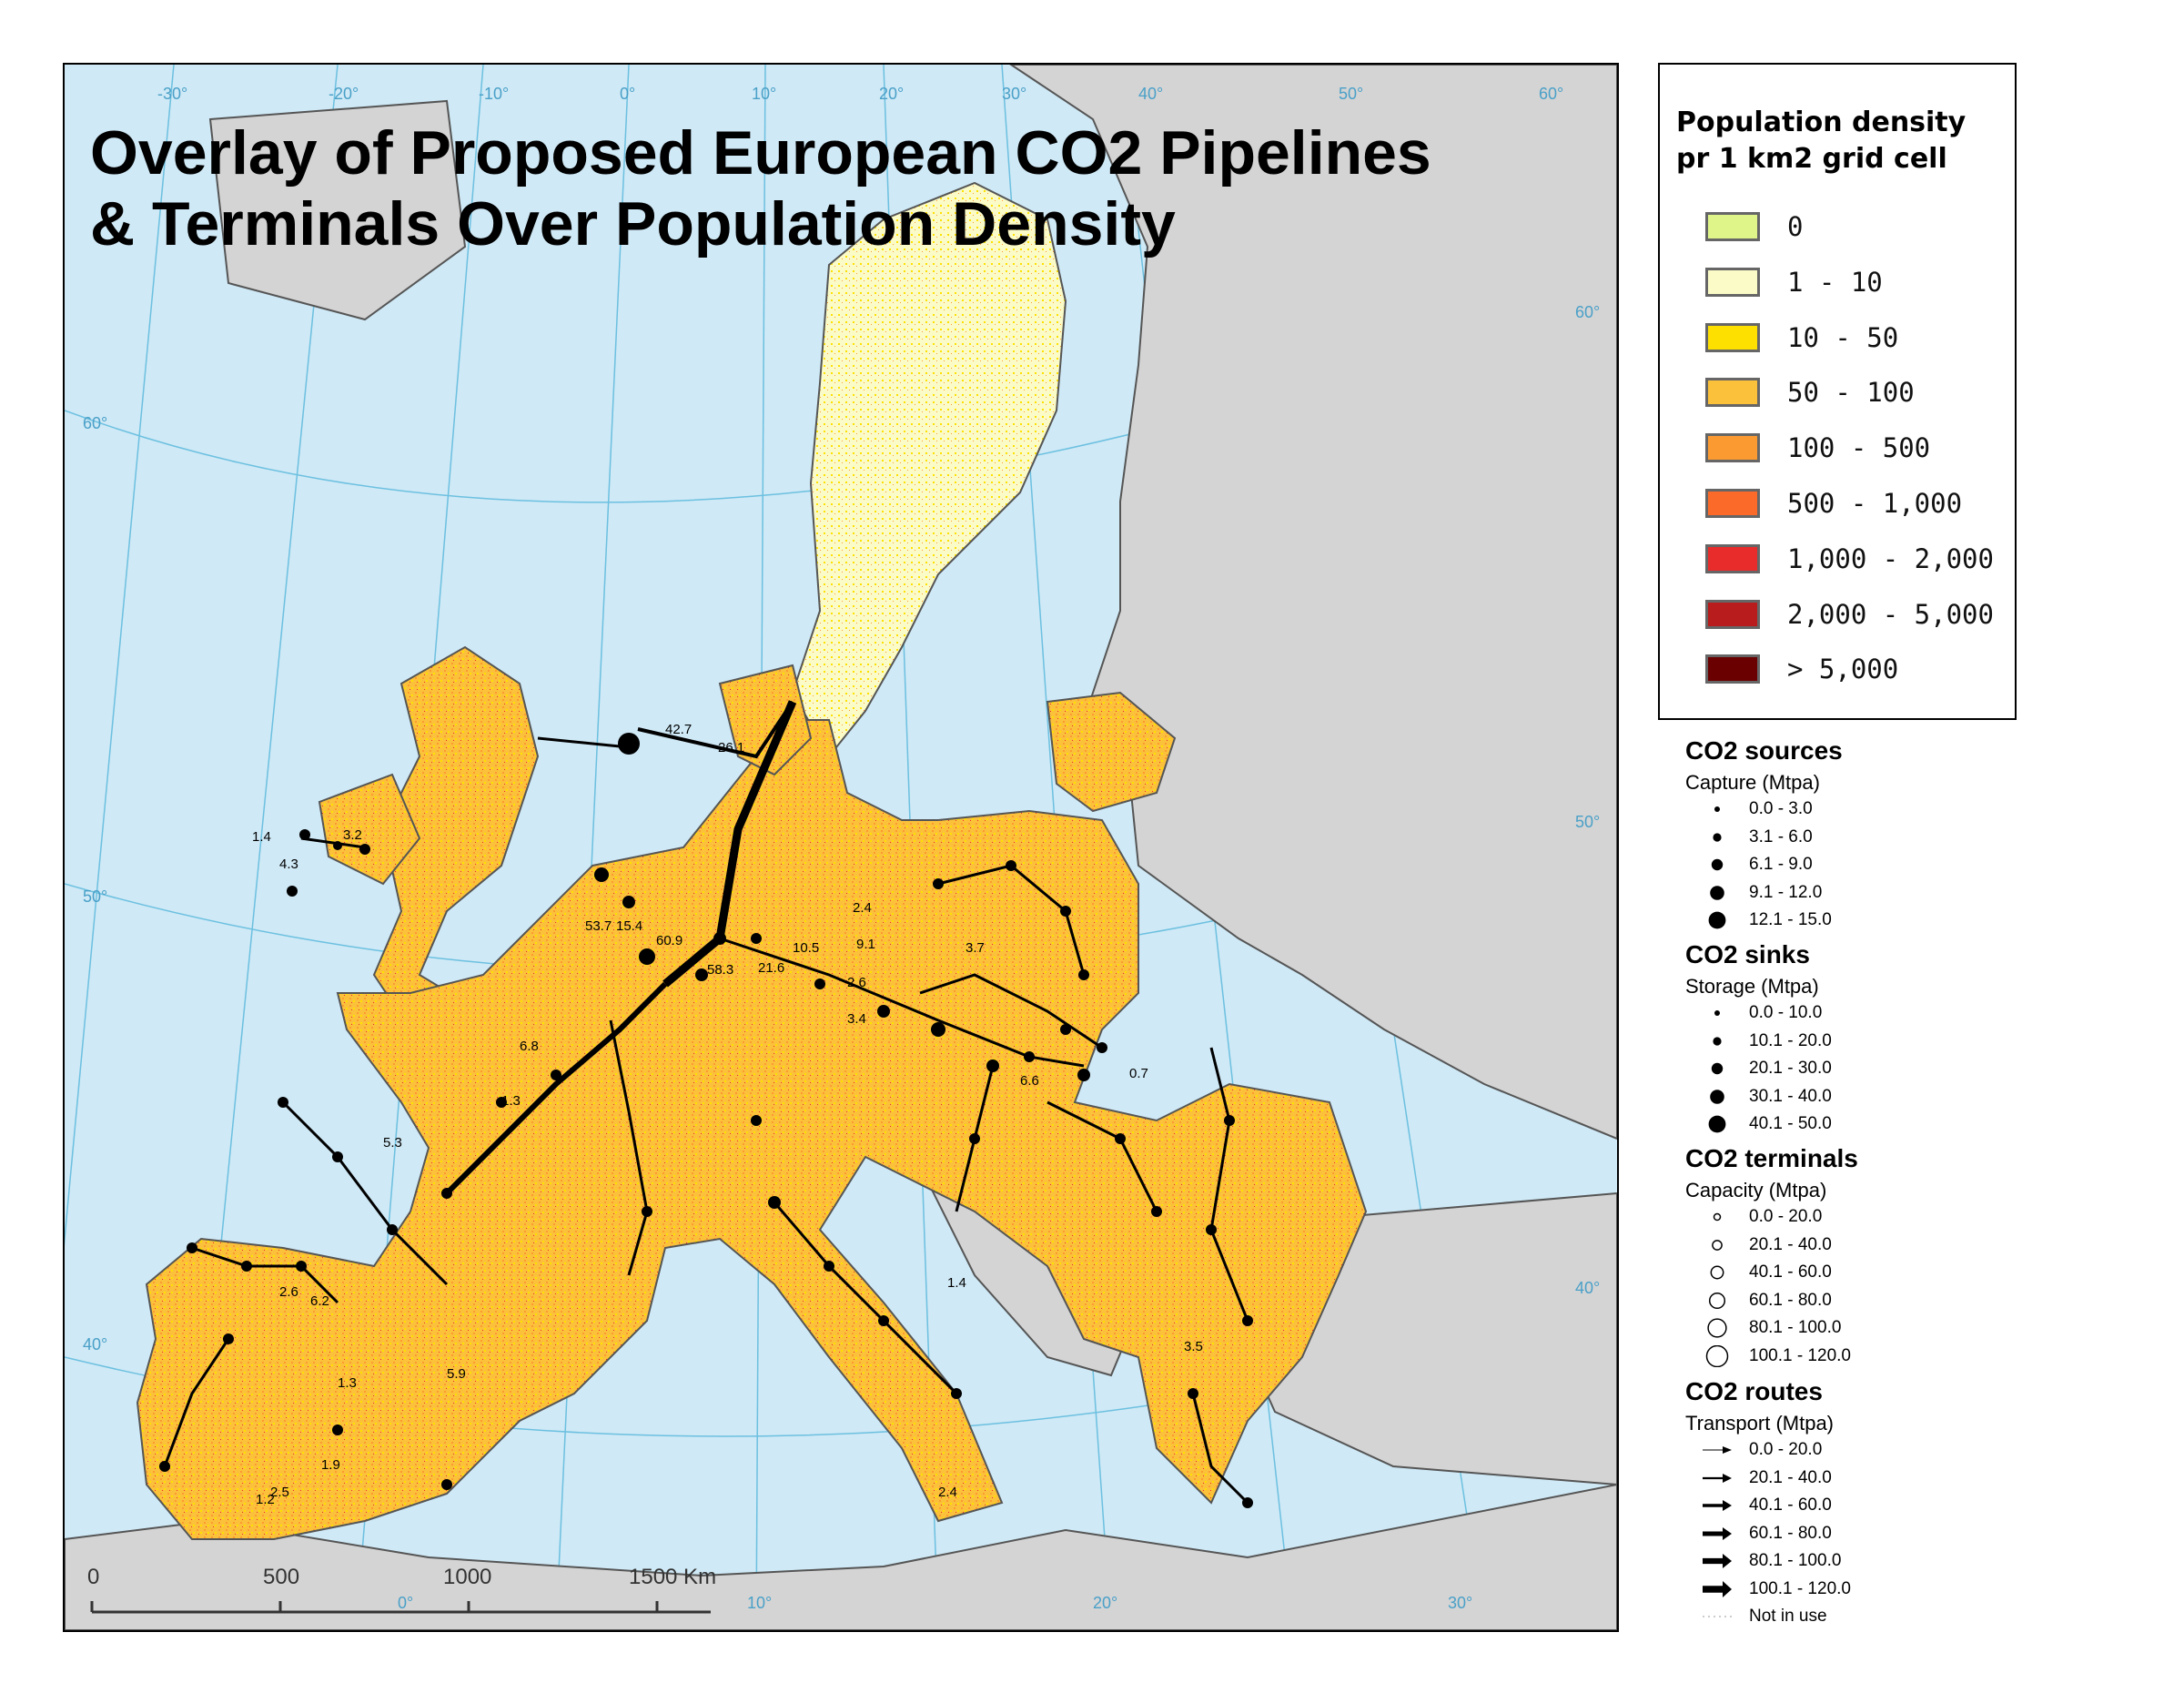  Describe the element at coordinates (772, 968) in the screenshot. I see `route-value-label: 21.6` at that location.